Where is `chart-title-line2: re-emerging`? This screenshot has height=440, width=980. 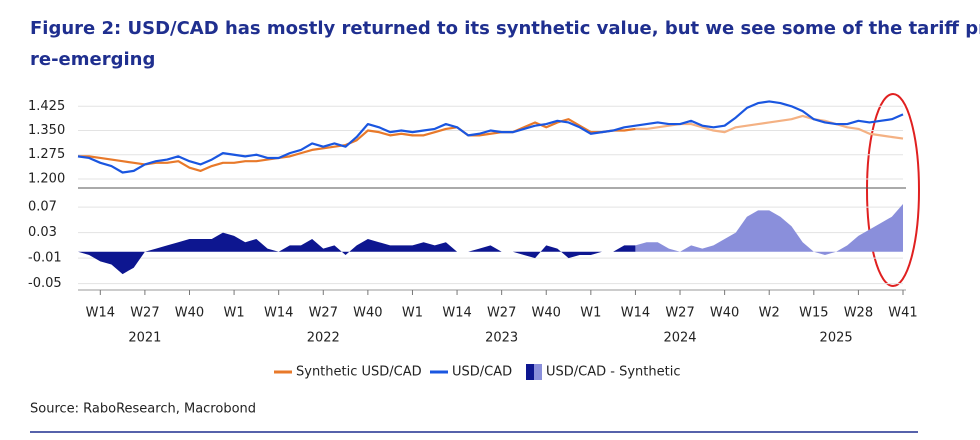 chart-title-line2: re-emerging is located at coordinates (92, 59).